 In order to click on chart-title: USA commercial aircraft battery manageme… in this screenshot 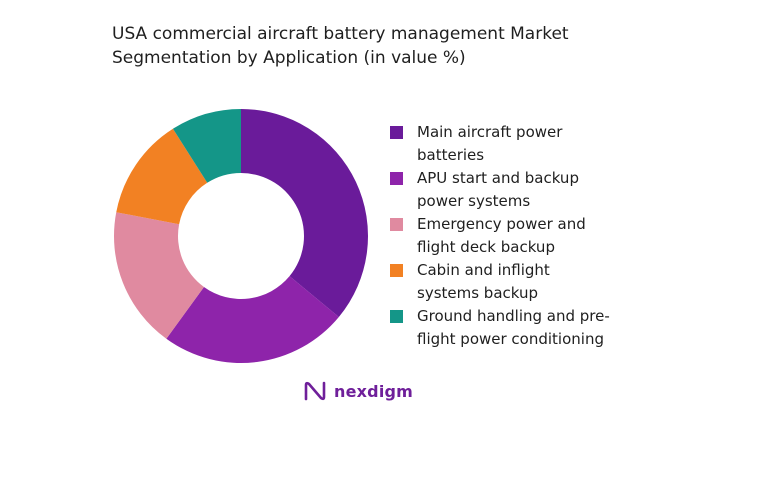, I will do `click(392, 46)`.